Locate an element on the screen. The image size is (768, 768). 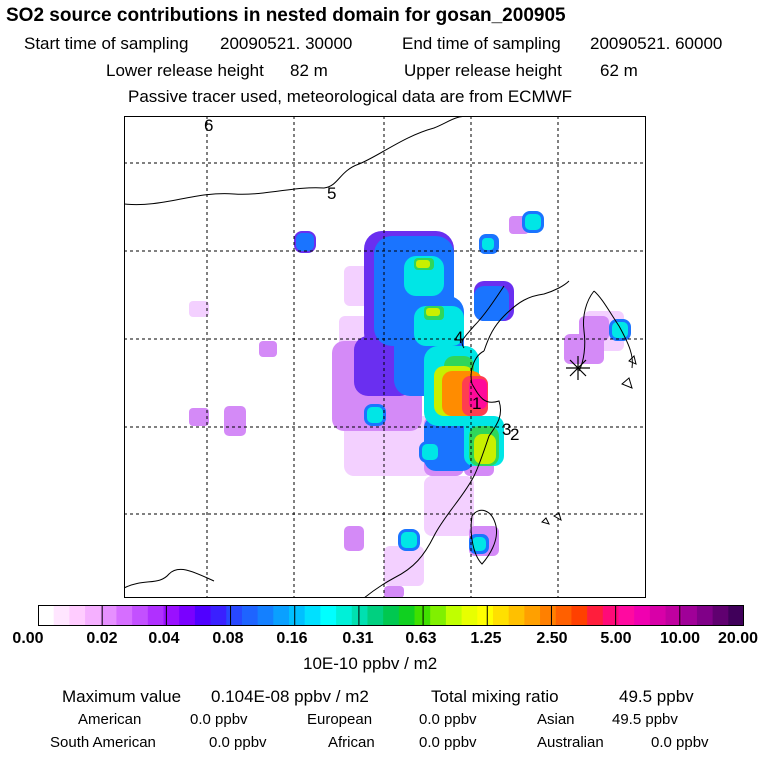
colorbar-tick-label: 0.16 is located at coordinates (292, 638).